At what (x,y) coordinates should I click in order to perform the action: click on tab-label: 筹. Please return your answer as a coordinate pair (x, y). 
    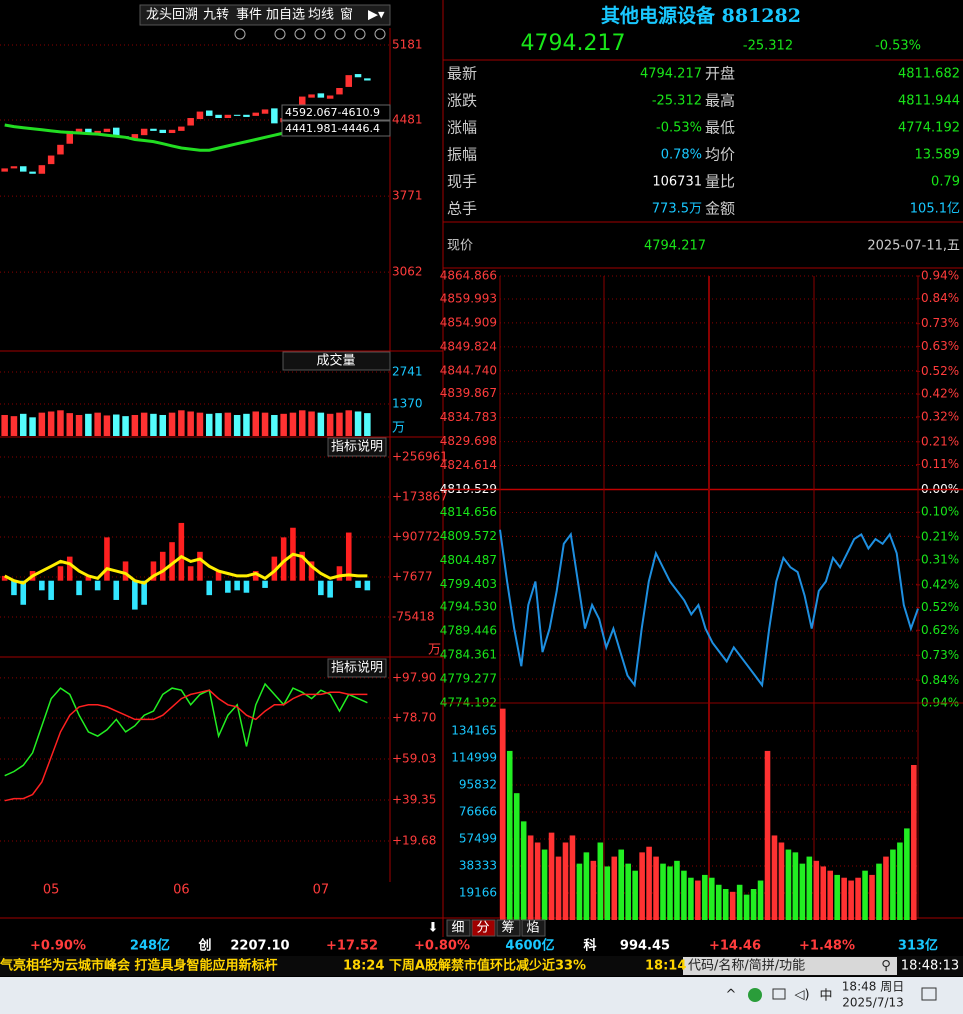
    Looking at the image, I should click on (507, 928).